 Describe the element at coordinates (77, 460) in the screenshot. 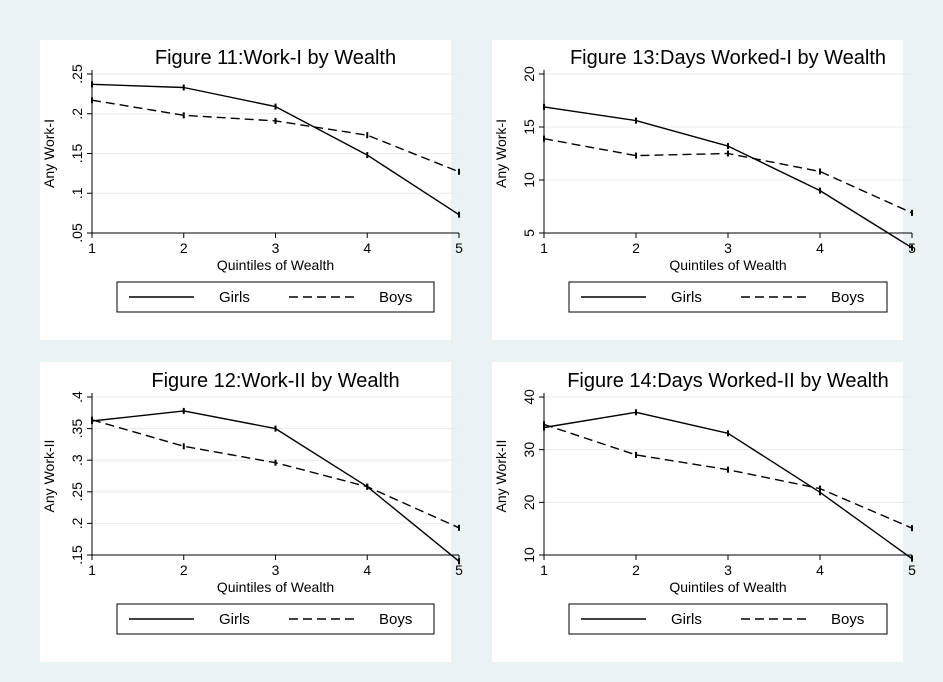

I see `y-tick-label: .3` at that location.